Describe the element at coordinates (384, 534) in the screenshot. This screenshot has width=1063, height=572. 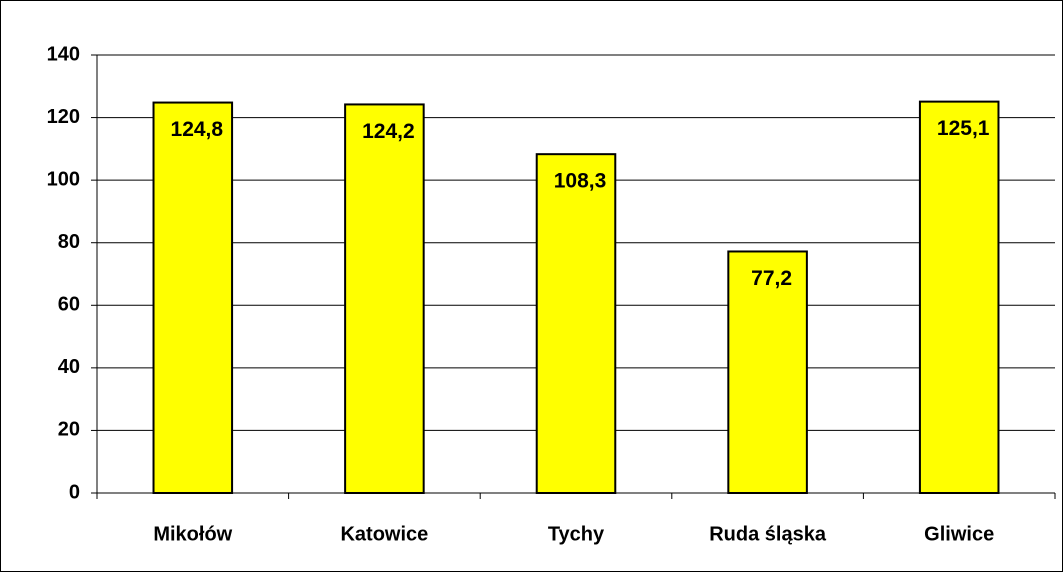
I see `x-tick-label: Katowice` at that location.